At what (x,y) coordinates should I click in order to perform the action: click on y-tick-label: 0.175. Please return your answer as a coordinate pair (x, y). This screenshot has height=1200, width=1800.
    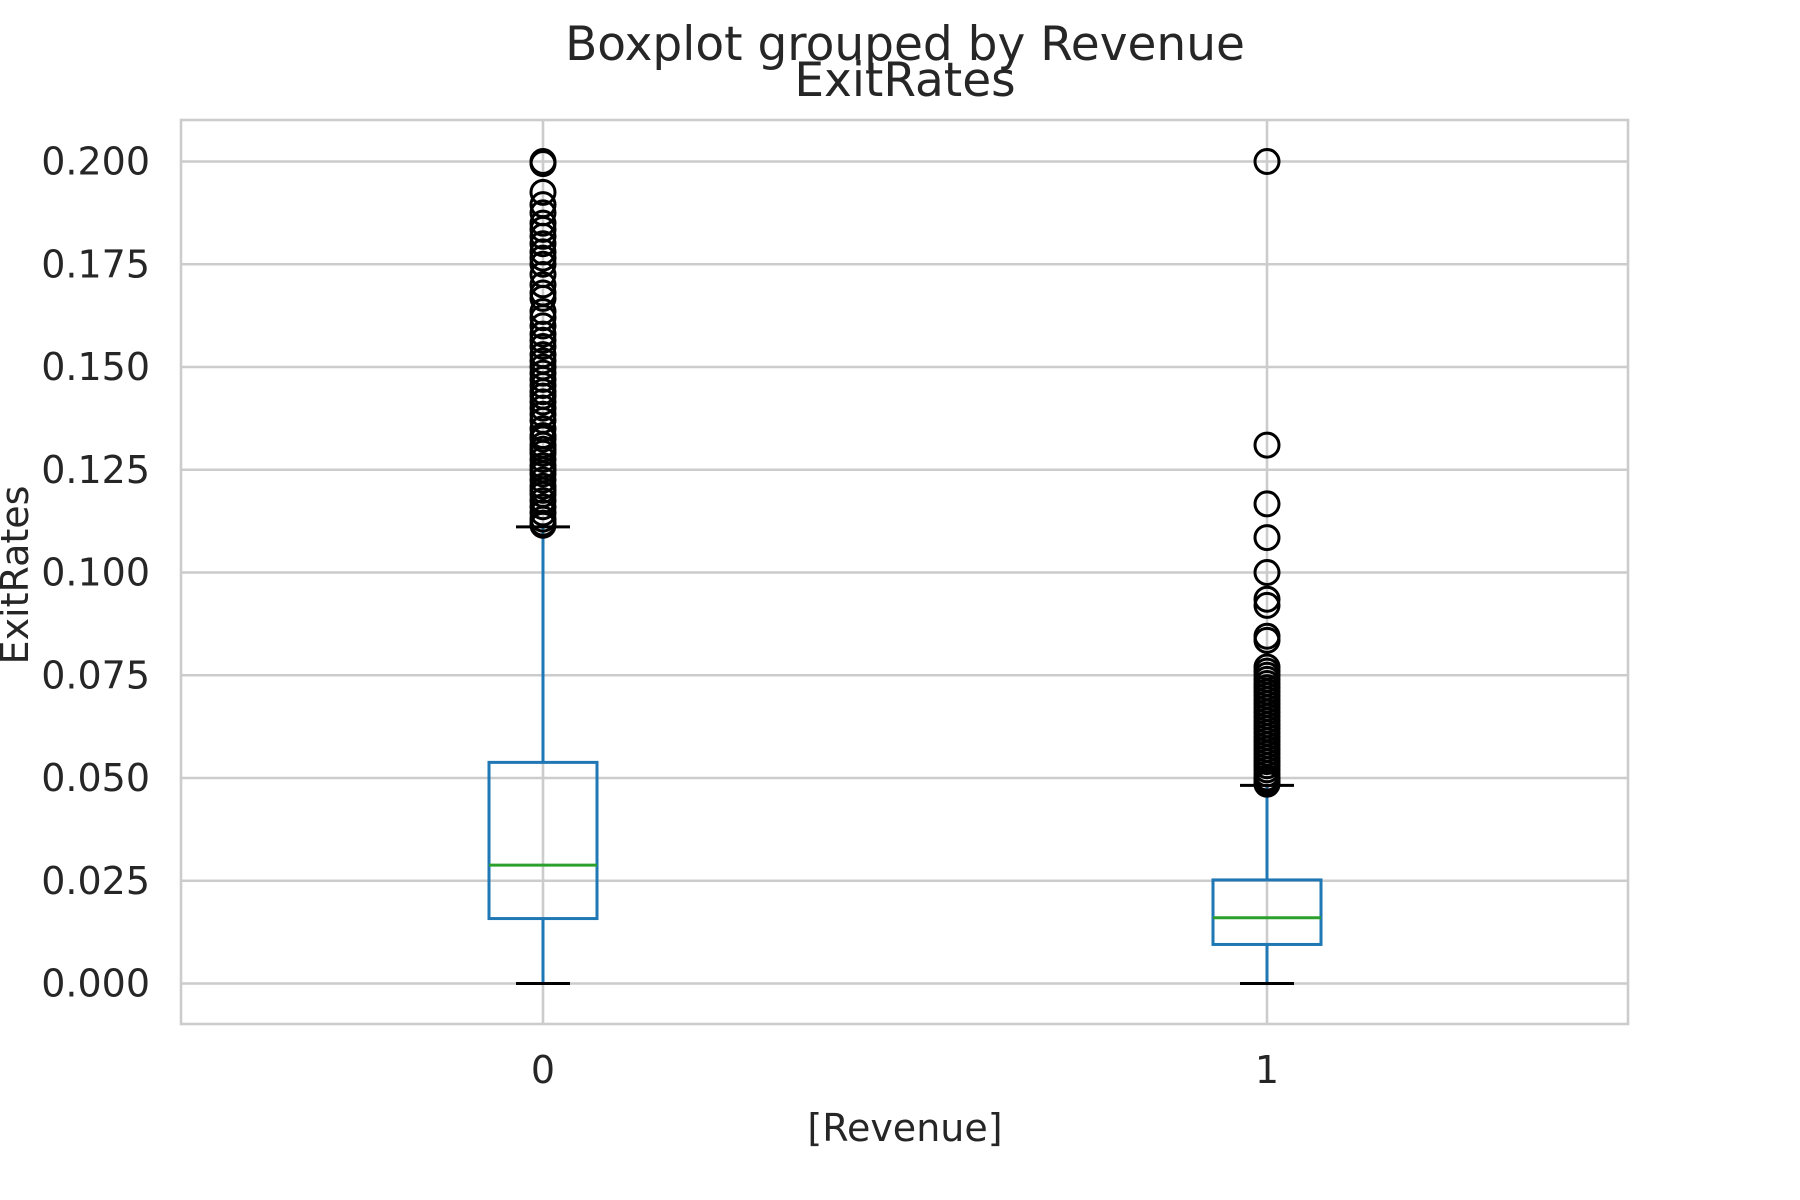
    Looking at the image, I should click on (95, 264).